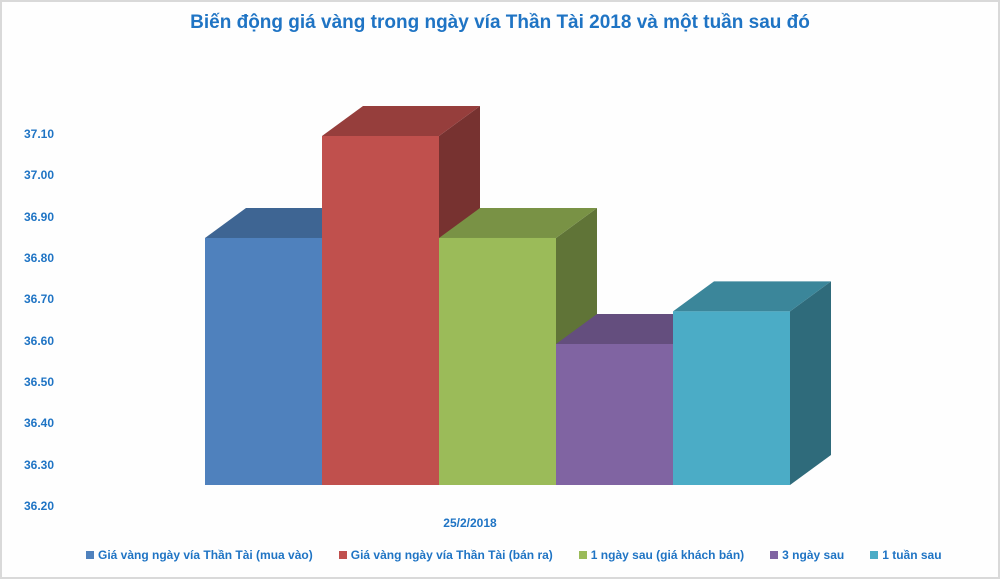 The image size is (1000, 579). Describe the element at coordinates (470, 523) in the screenshot. I see `x-category-label: 25/2/2018` at that location.